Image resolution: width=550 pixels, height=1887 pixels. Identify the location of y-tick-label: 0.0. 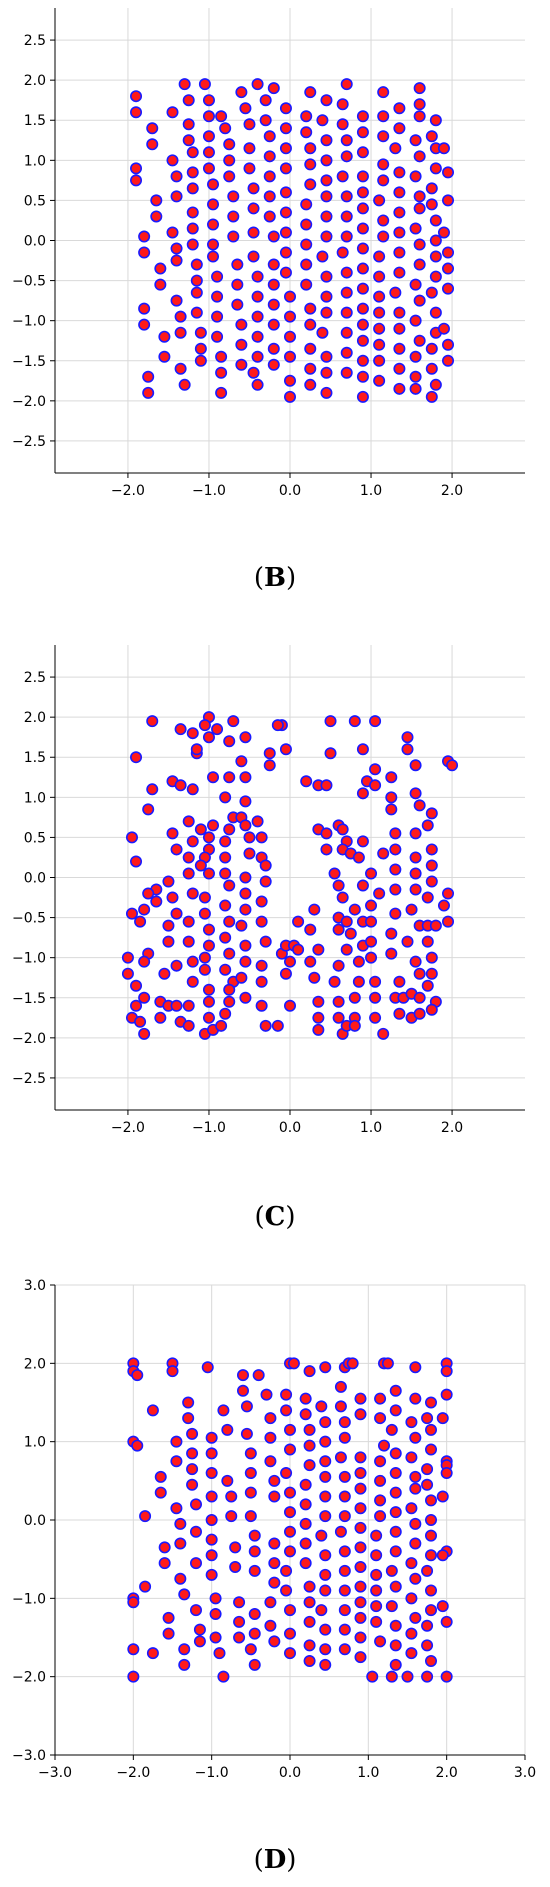
(35, 879).